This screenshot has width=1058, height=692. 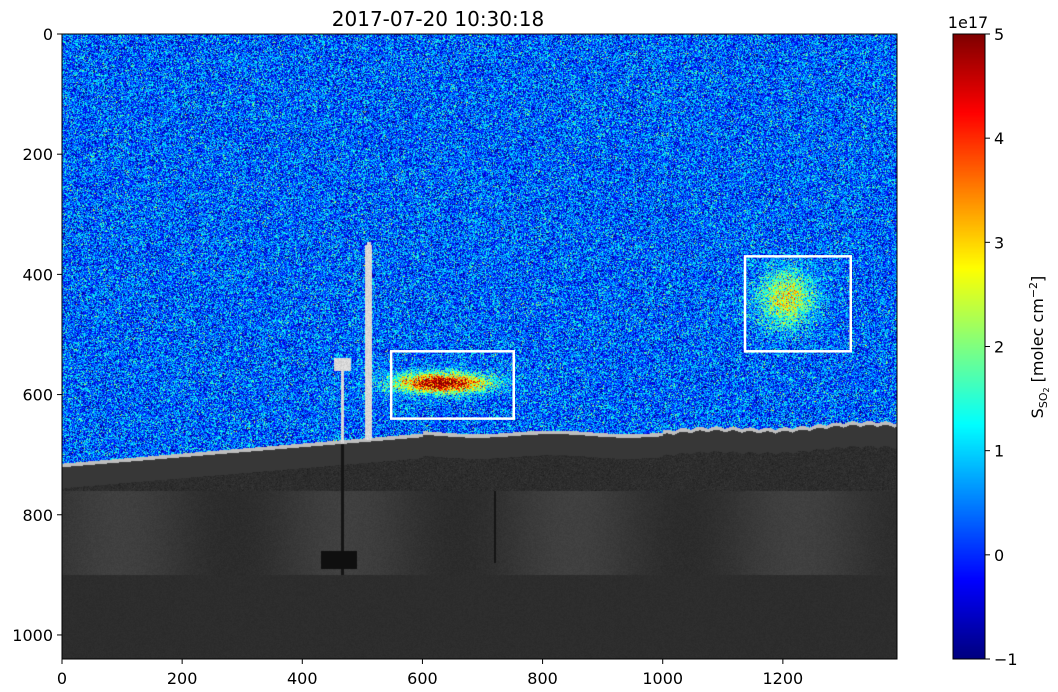 What do you see at coordinates (783, 678) in the screenshot?
I see `x-tick-label: 1200` at bounding box center [783, 678].